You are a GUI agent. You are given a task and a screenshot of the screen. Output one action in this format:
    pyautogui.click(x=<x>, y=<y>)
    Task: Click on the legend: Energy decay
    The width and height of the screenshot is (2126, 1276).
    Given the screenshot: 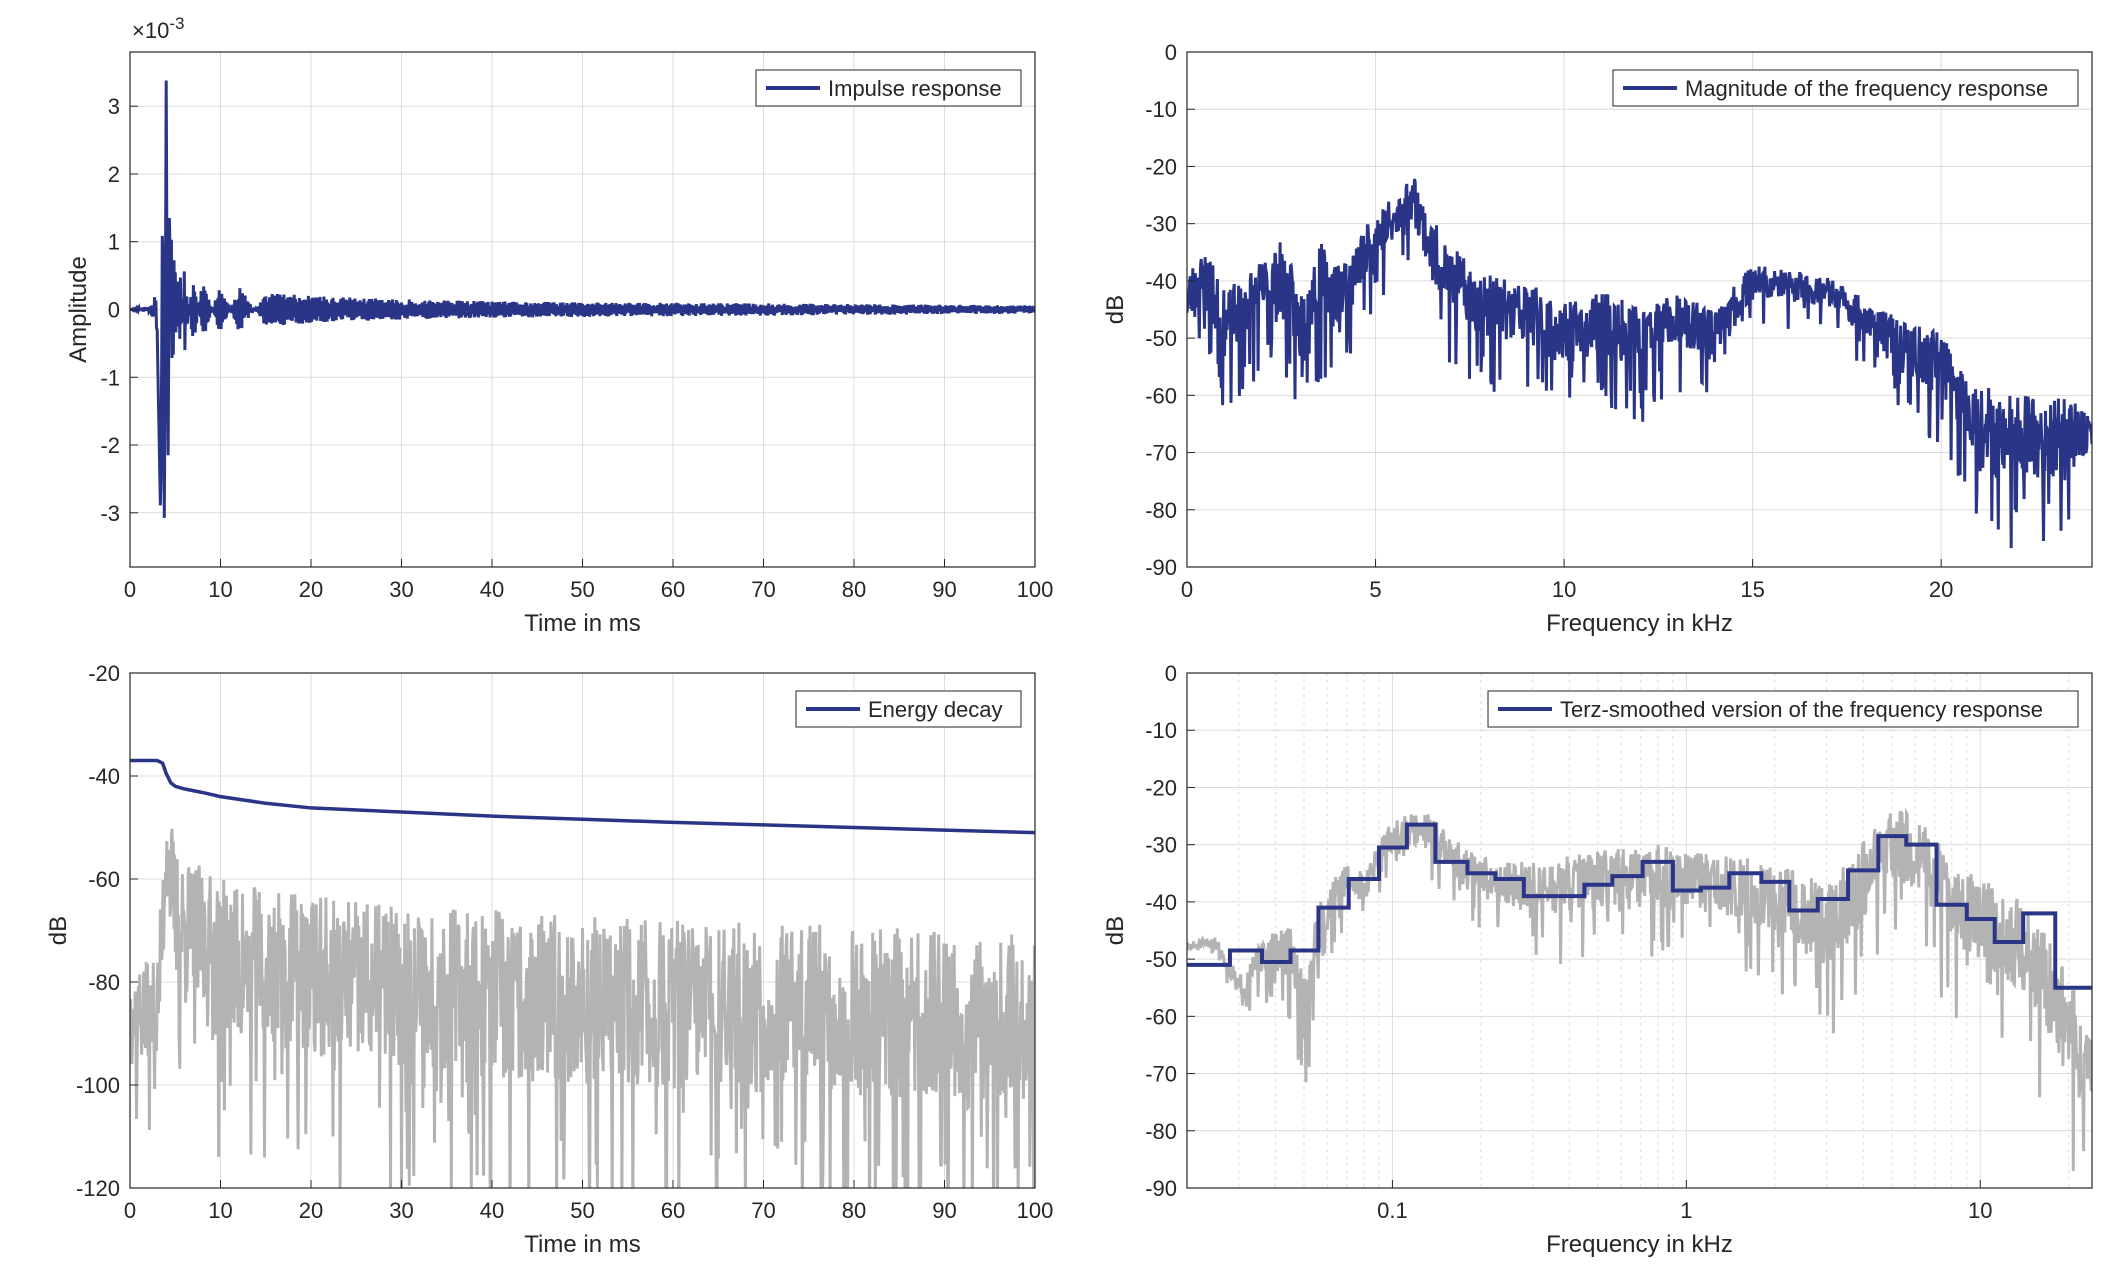 What is the action you would take?
    pyautogui.click(x=908, y=709)
    